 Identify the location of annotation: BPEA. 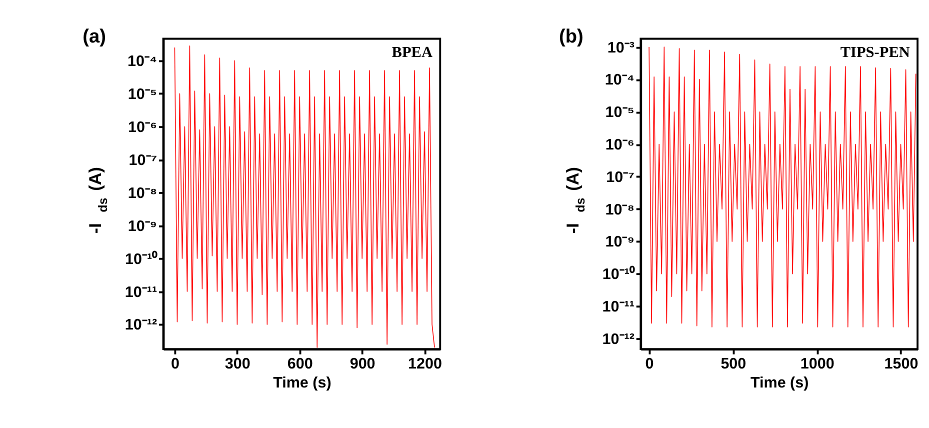
(412, 52).